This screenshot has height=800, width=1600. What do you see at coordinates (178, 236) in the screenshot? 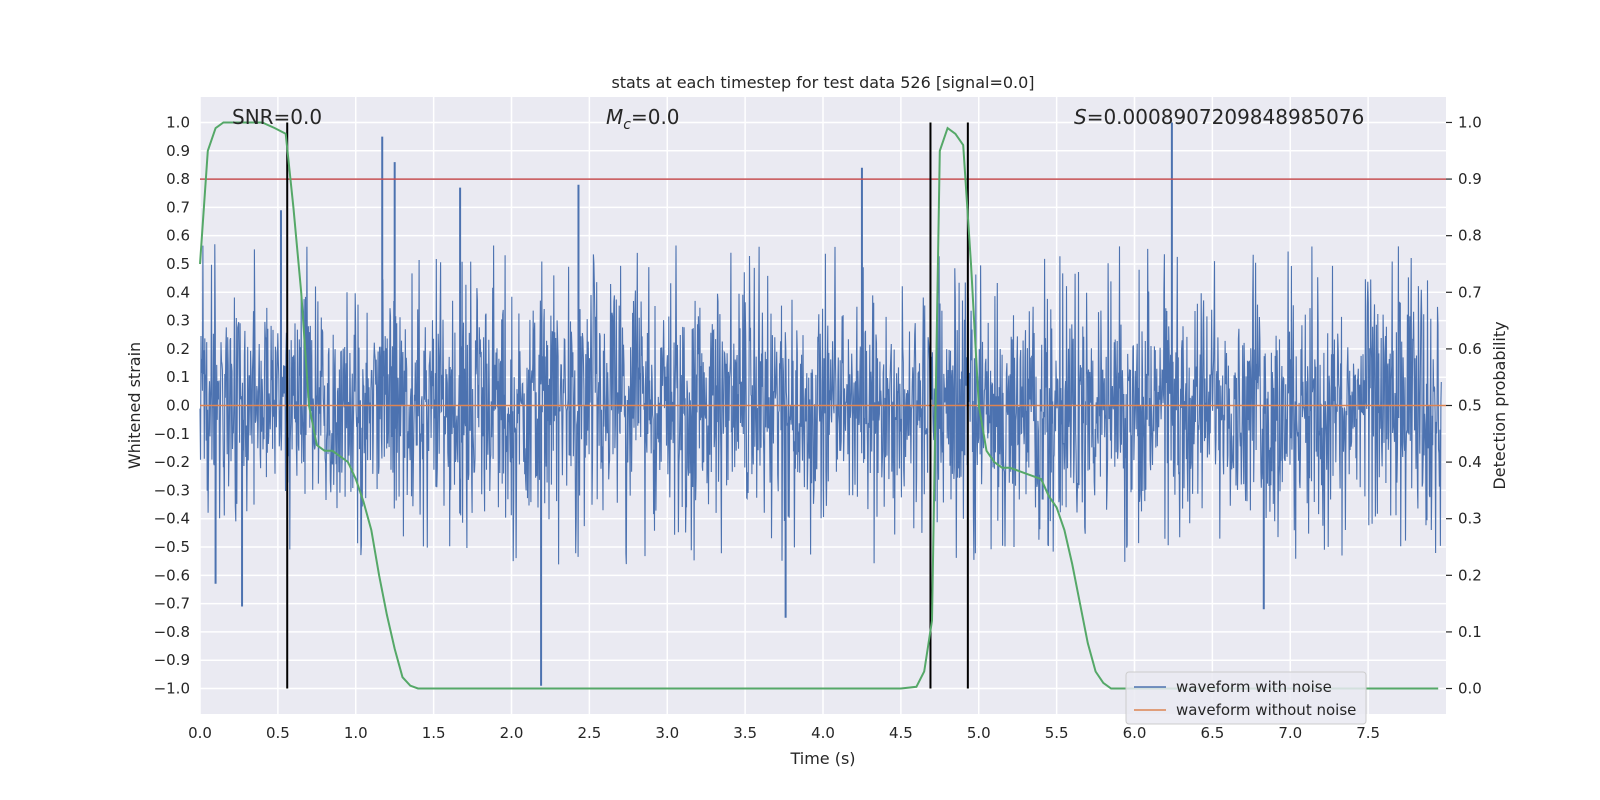
I see `y-left-tick-label: 0.6` at bounding box center [178, 236].